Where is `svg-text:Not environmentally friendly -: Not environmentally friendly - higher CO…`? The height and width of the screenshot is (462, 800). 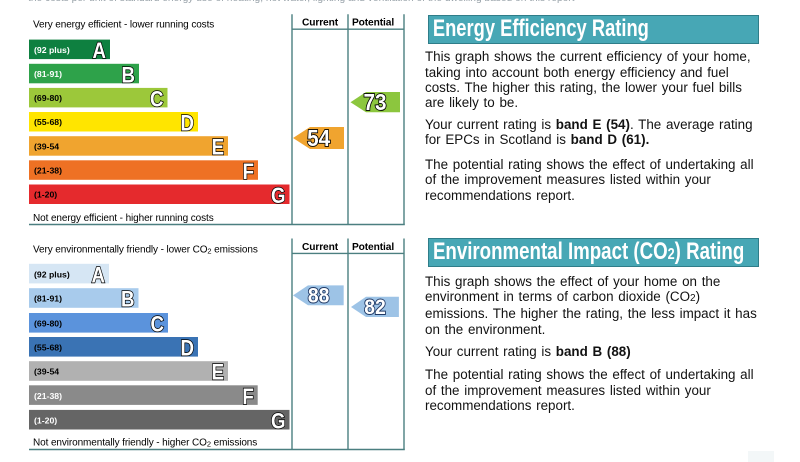 svg-text:Not environmentally friendly -: Not environmentally friendly - higher CO… is located at coordinates (145, 442).